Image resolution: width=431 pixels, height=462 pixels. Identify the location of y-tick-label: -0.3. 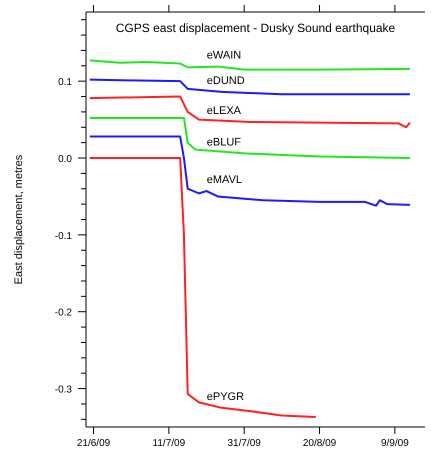
(63, 390).